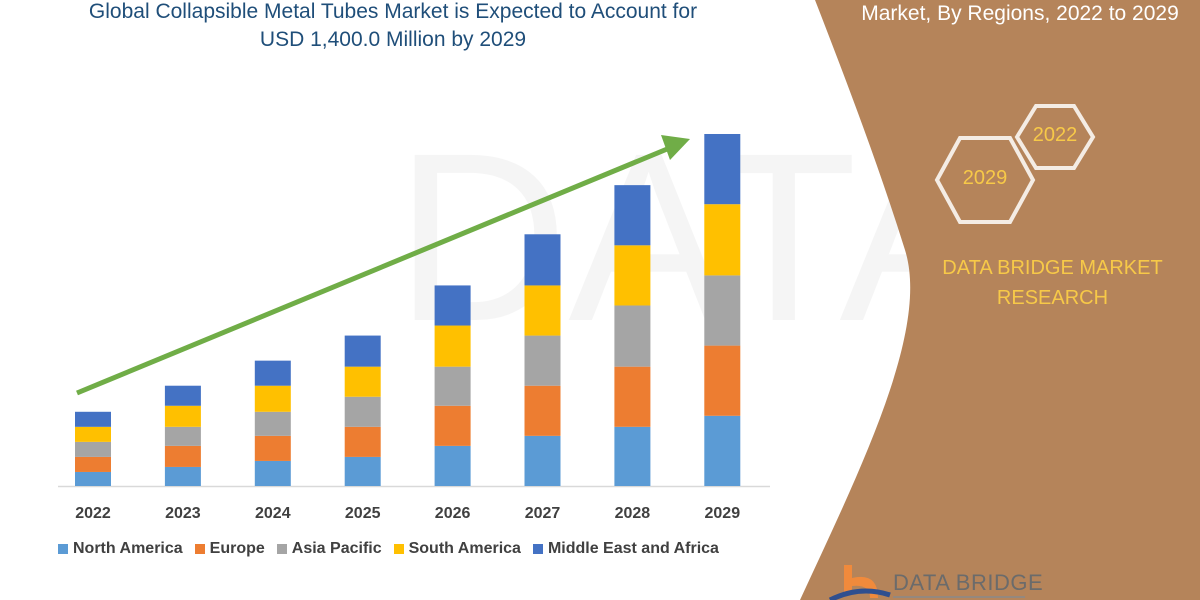 The image size is (1200, 600). I want to click on bar-segment-2025-europe, so click(362, 441).